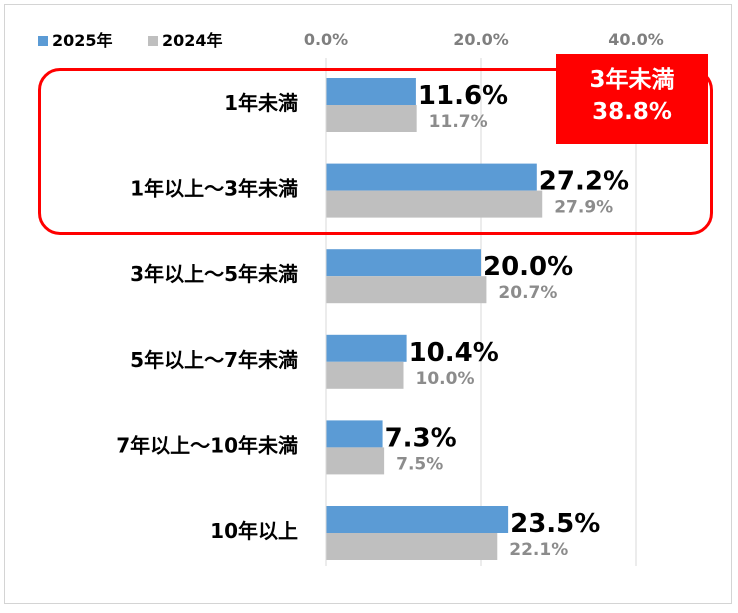 This screenshot has width=738, height=613. Describe the element at coordinates (458, 122) in the screenshot. I see `value-label-2024: 11.7%` at that location.